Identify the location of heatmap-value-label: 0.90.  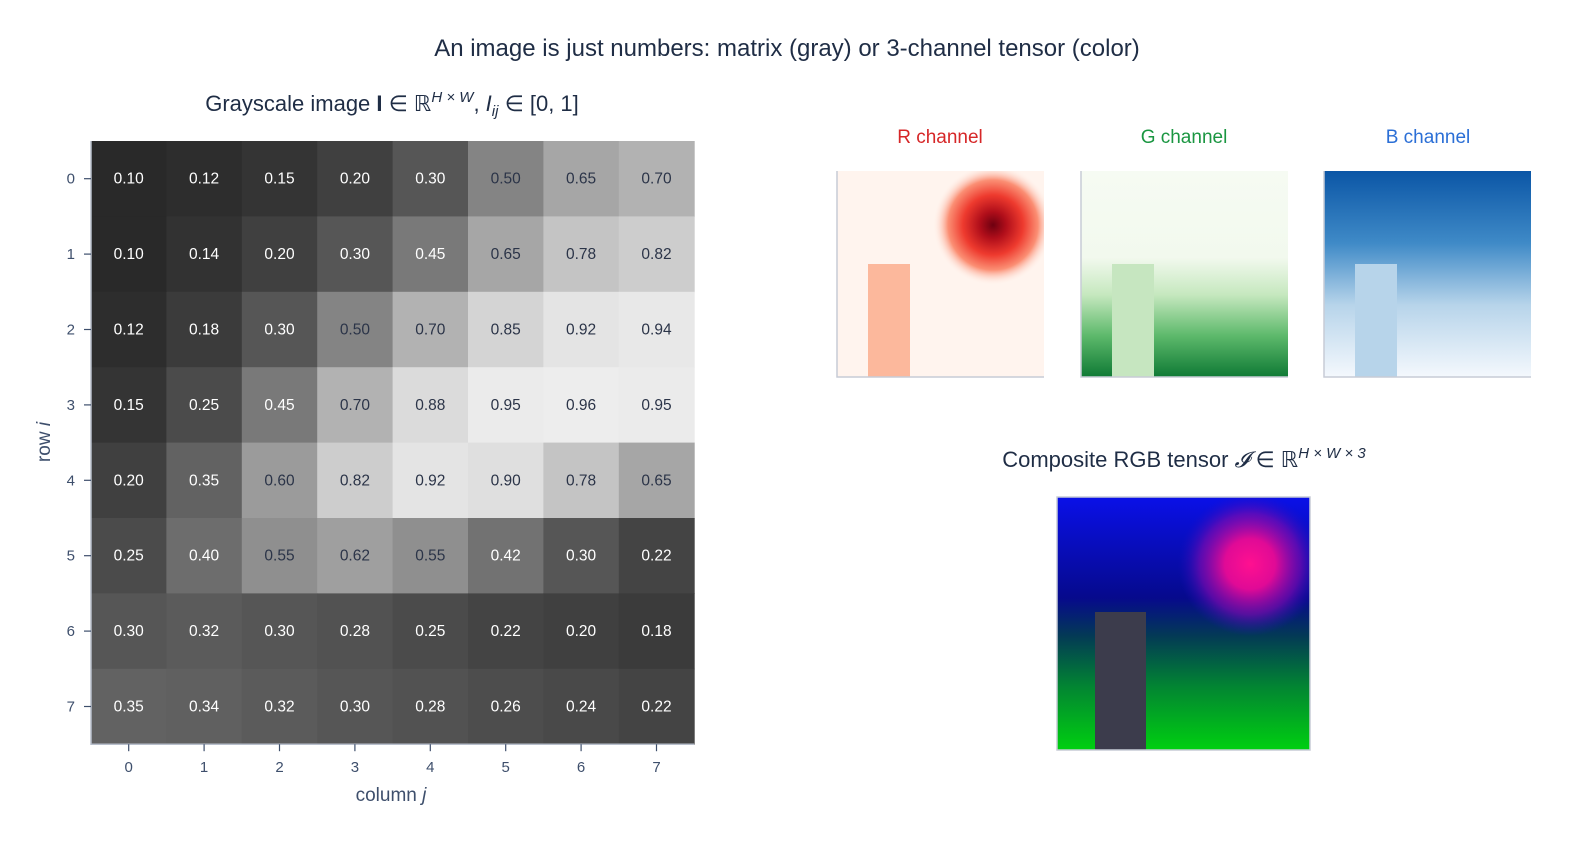
(506, 480).